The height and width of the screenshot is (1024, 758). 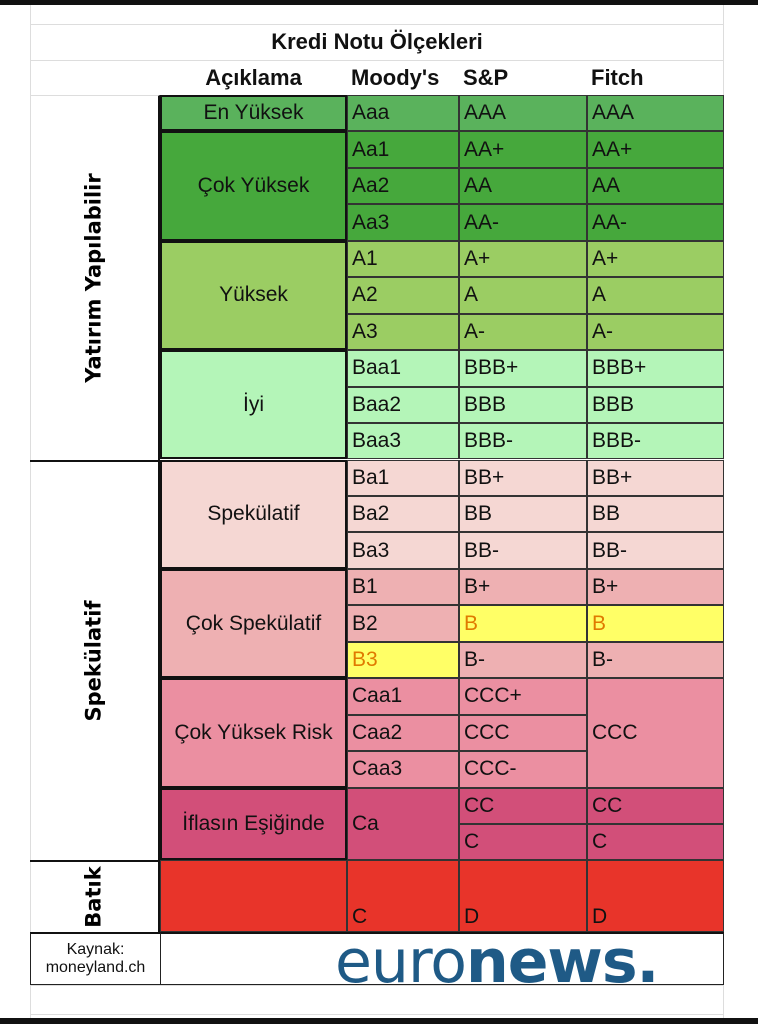 What do you see at coordinates (523, 405) in the screenshot?
I see `sp-rating-cell: BBB` at bounding box center [523, 405].